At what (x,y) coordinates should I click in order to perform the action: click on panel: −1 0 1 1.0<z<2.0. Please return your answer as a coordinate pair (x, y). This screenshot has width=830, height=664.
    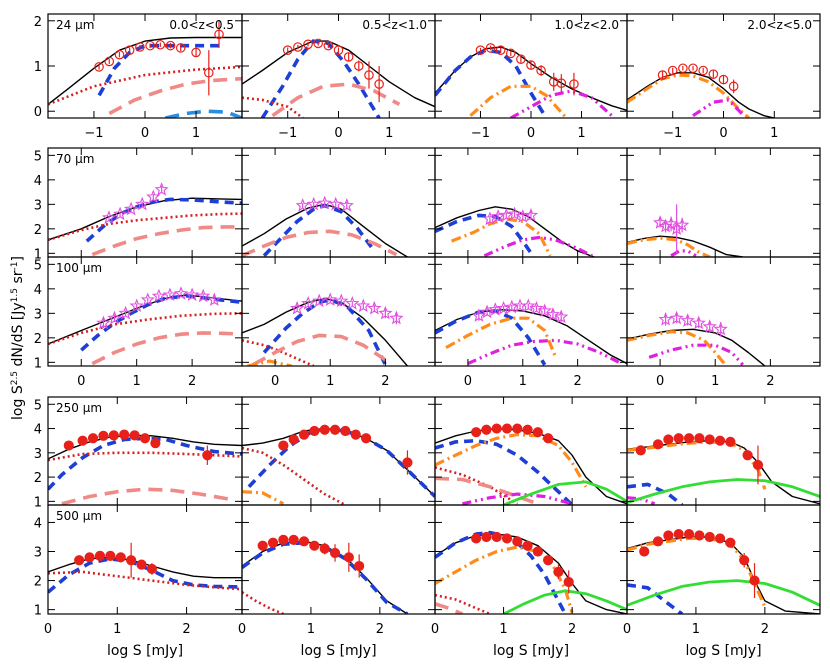
    Looking at the image, I should click on (531, 77).